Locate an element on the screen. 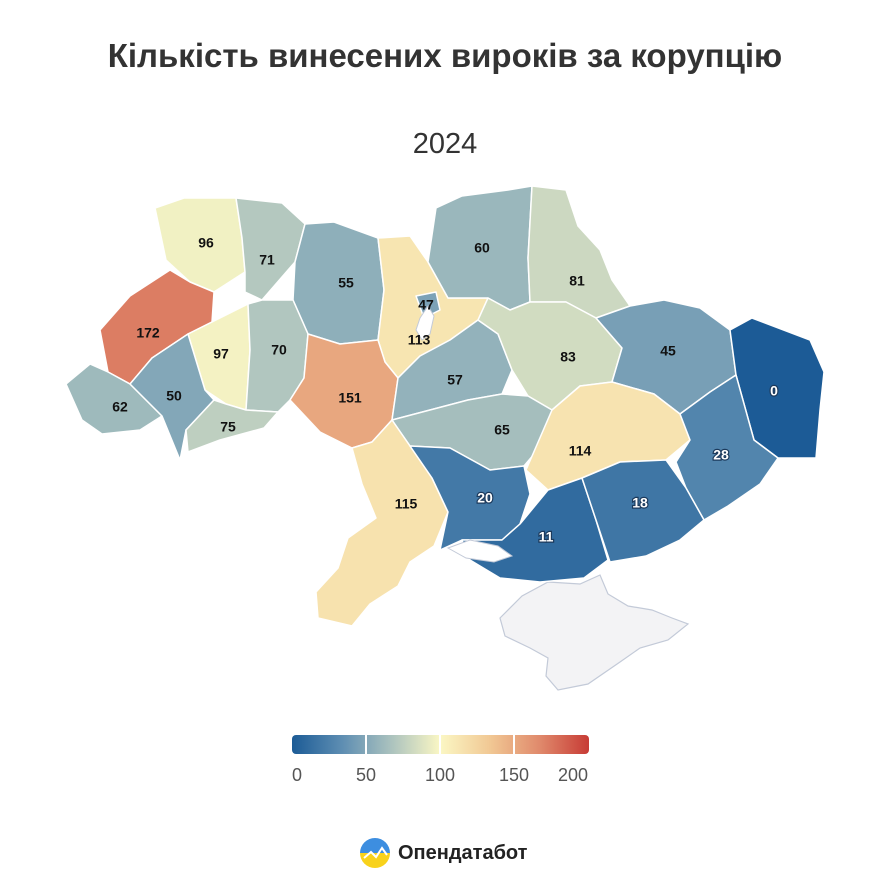 The height and width of the screenshot is (890, 890). region-value-label: 50 is located at coordinates (174, 396).